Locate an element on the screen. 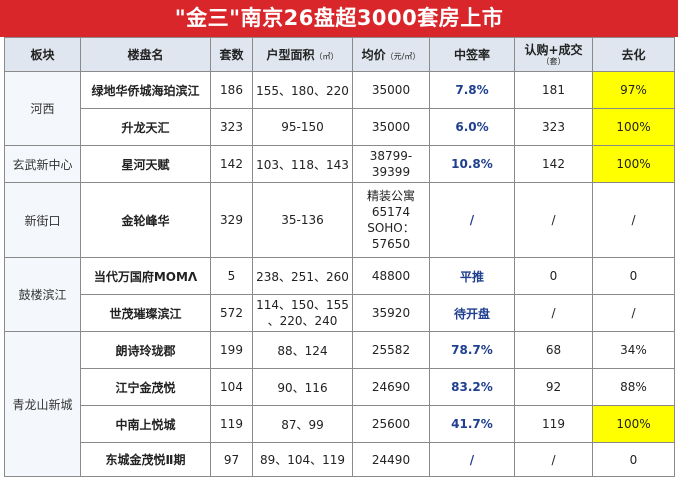  rate-cell: 41.7% is located at coordinates (472, 424).